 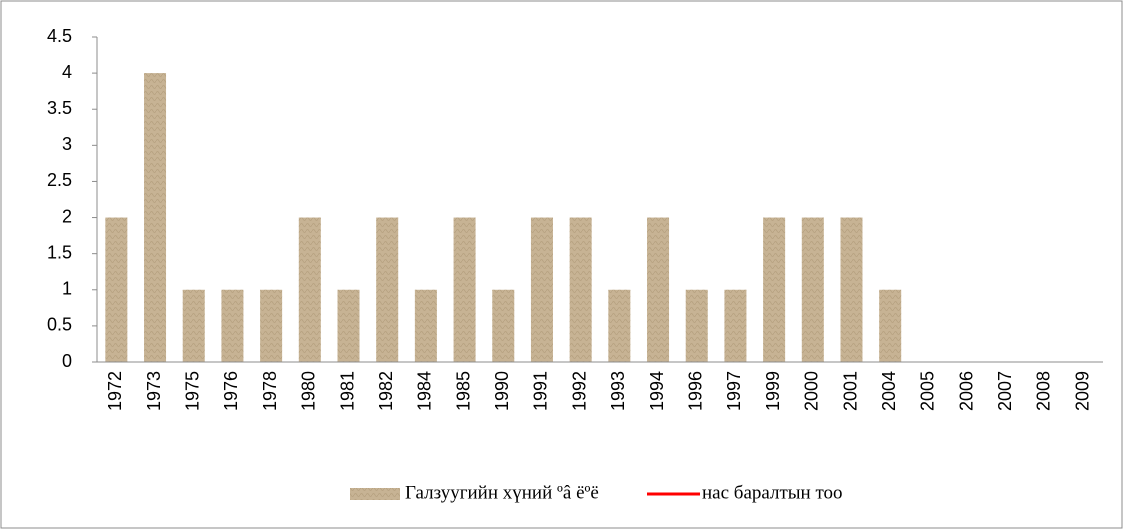 What do you see at coordinates (59, 36) in the screenshot?
I see `y-tick-label: 4.5` at bounding box center [59, 36].